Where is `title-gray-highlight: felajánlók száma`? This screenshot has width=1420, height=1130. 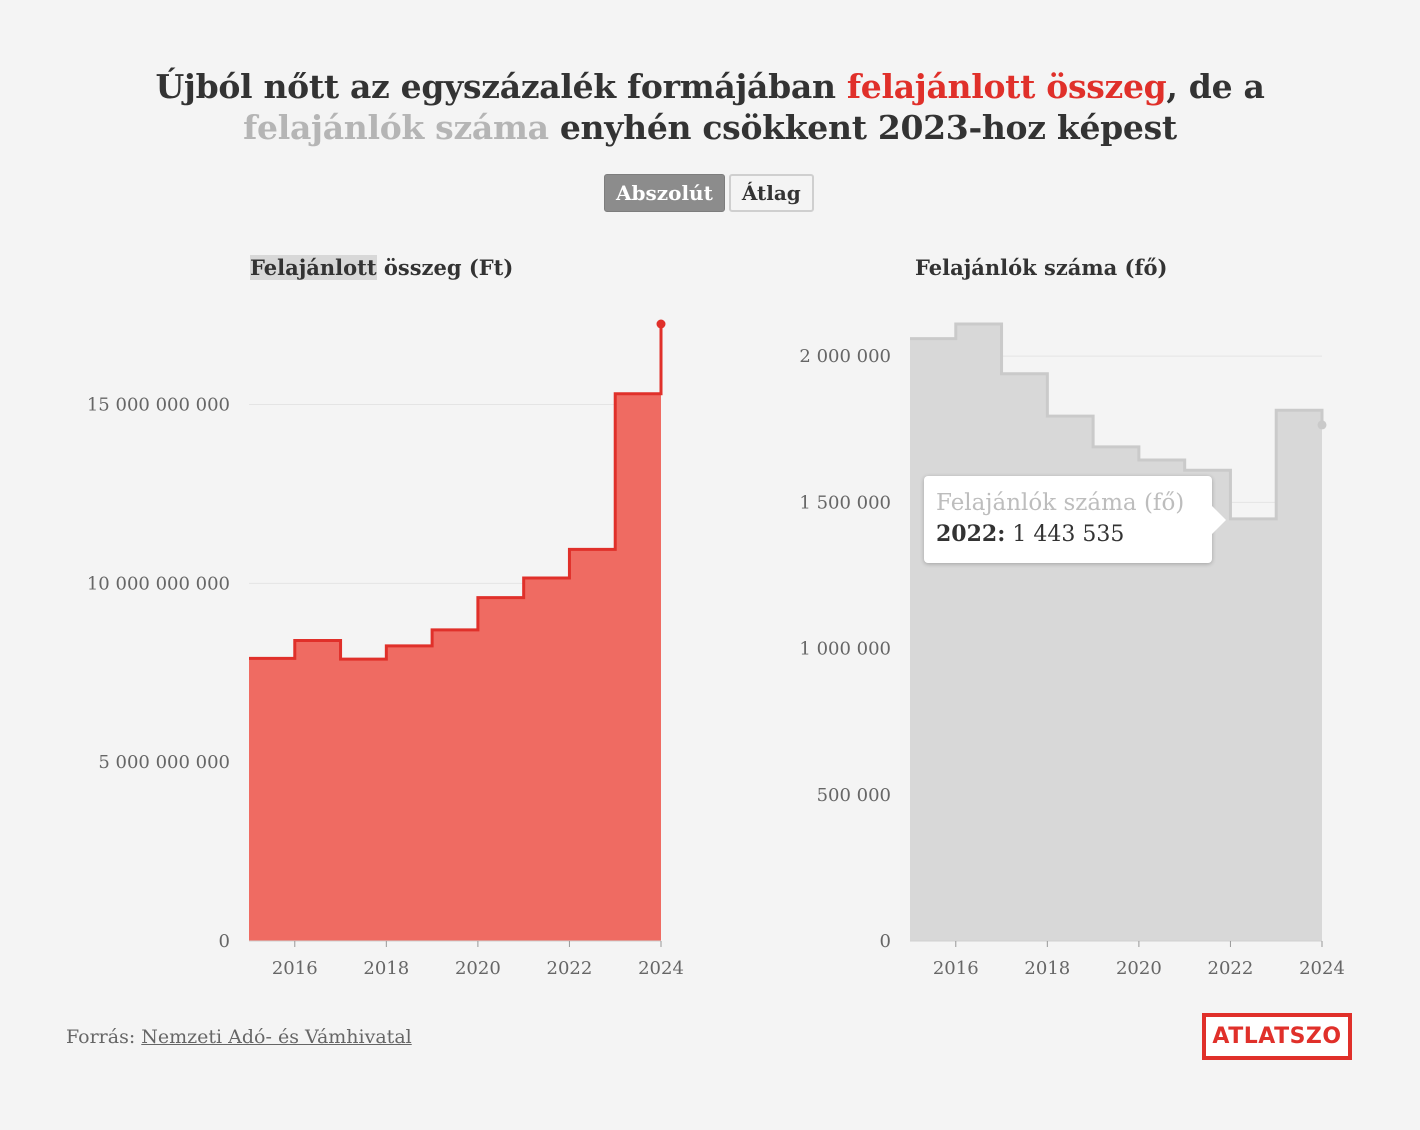 title-gray-highlight: felajánlók száma is located at coordinates (396, 127).